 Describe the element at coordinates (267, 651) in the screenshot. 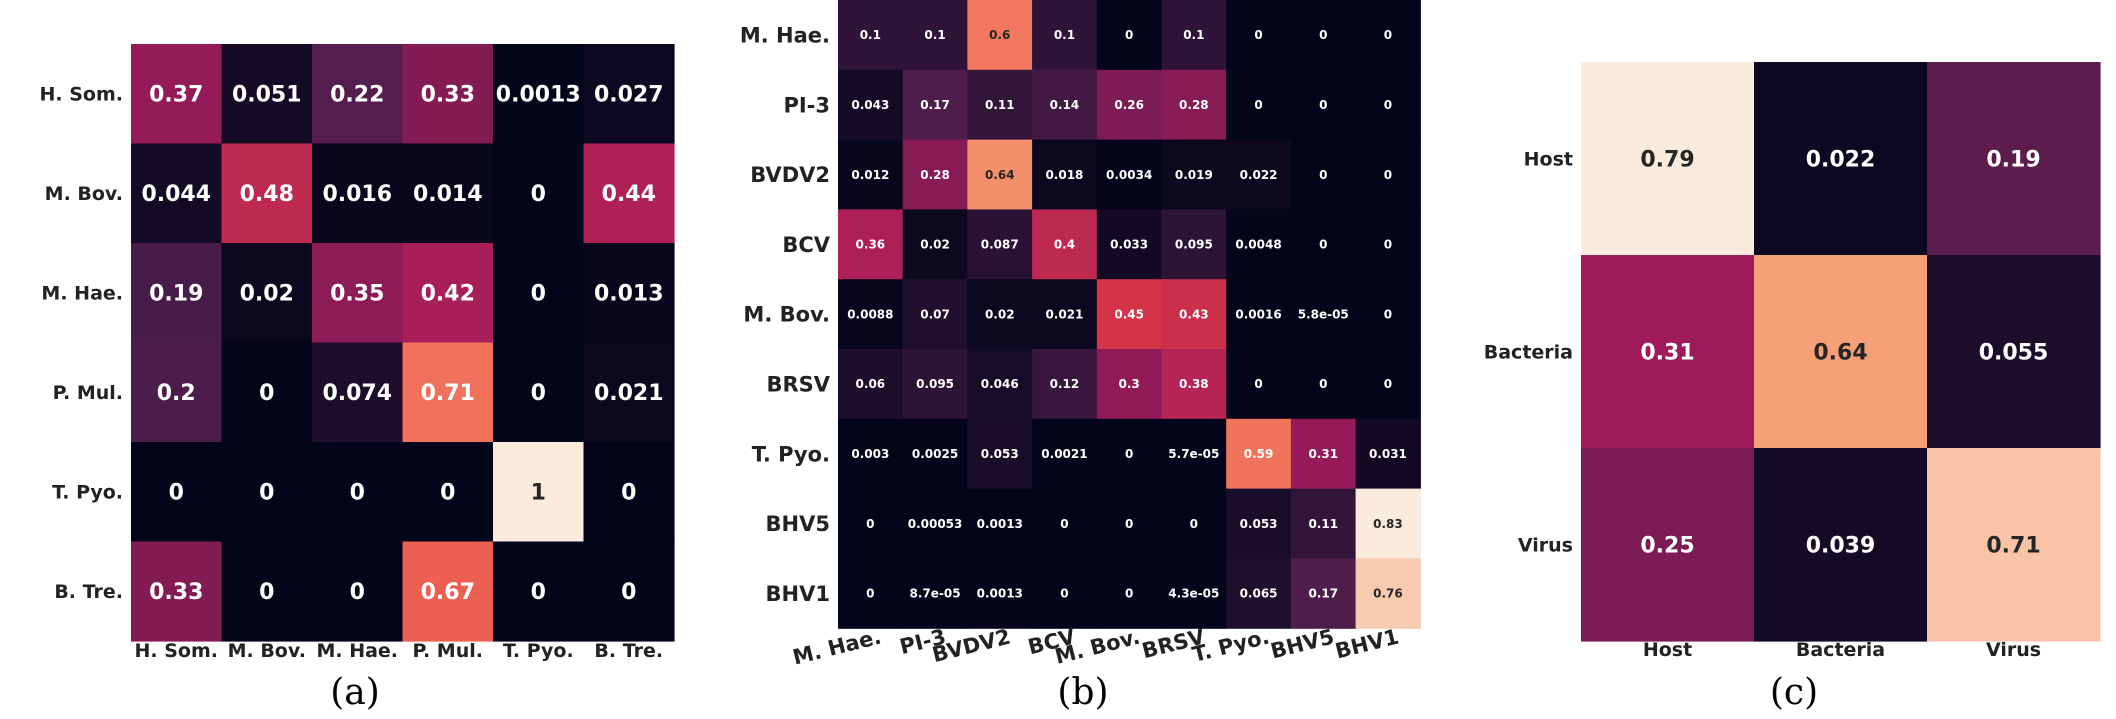

I see `x-tick-label: M. Bov.` at that location.